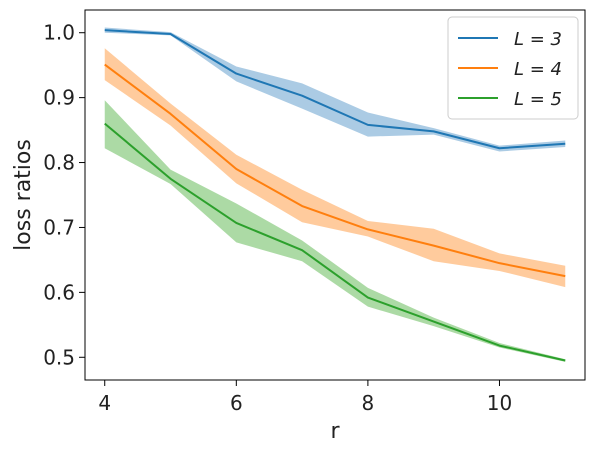 The height and width of the screenshot is (452, 595). Describe the element at coordinates (368, 403) in the screenshot. I see `x-tick-label: 8` at that location.